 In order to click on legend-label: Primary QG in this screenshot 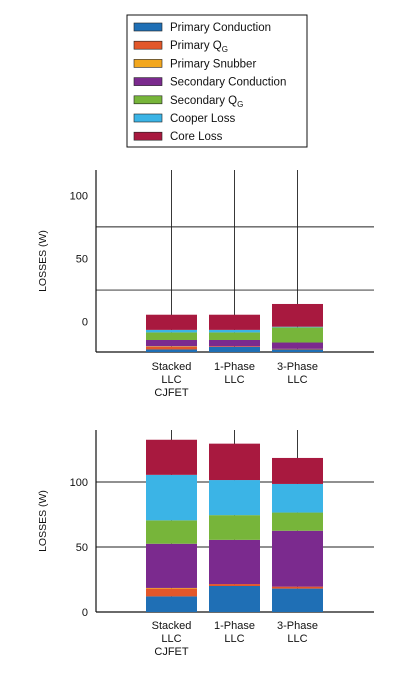, I will do `click(199, 47)`.